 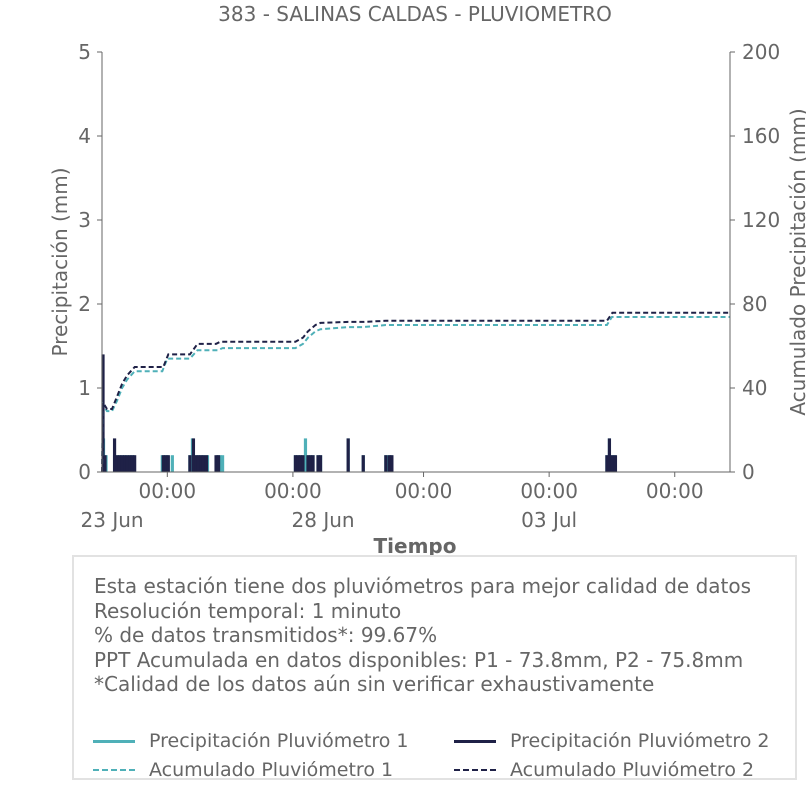 What do you see at coordinates (761, 220) in the screenshot?
I see `y2-tick-label: 120` at bounding box center [761, 220].